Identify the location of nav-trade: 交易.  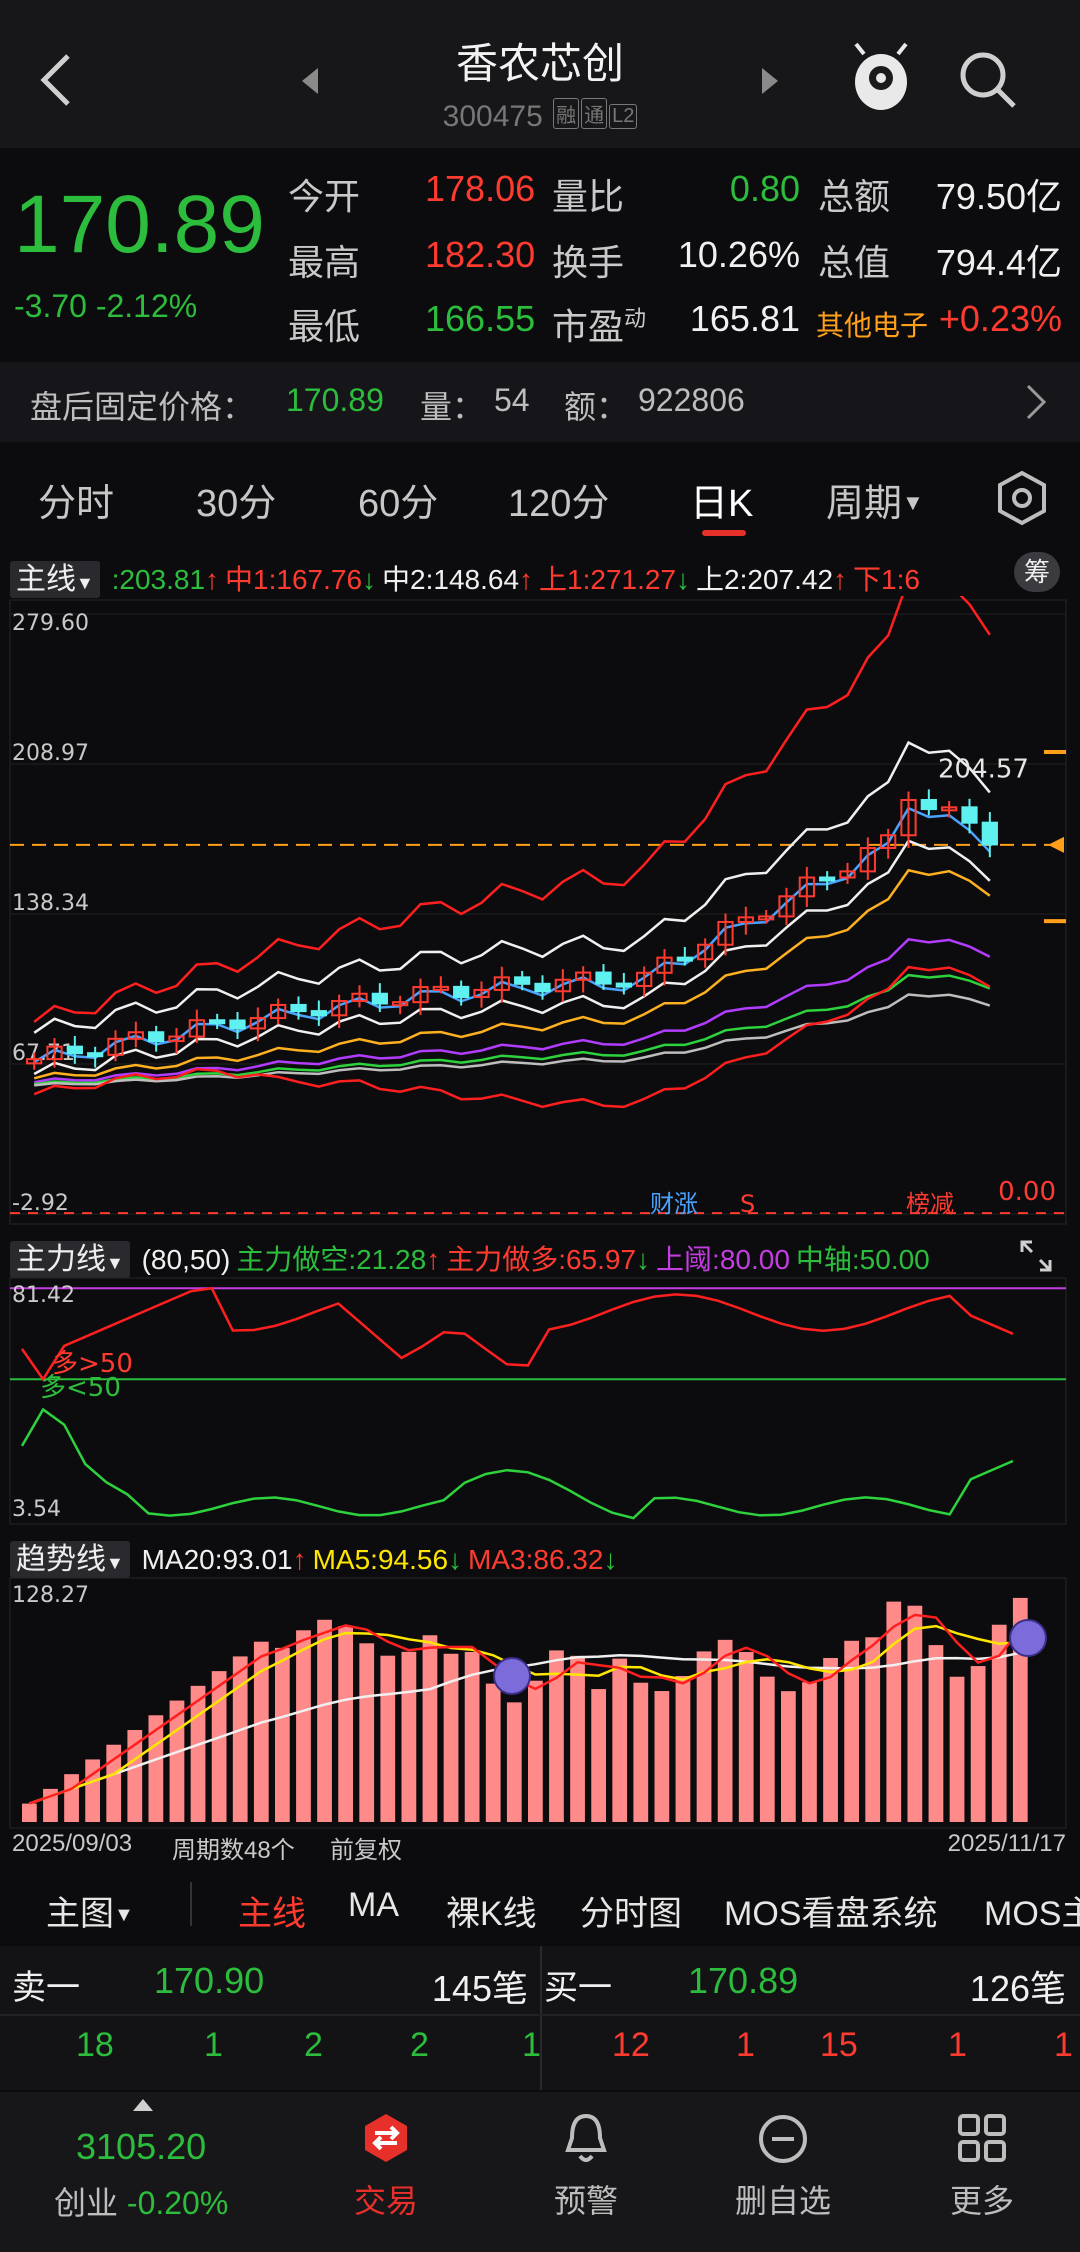
(385, 2201).